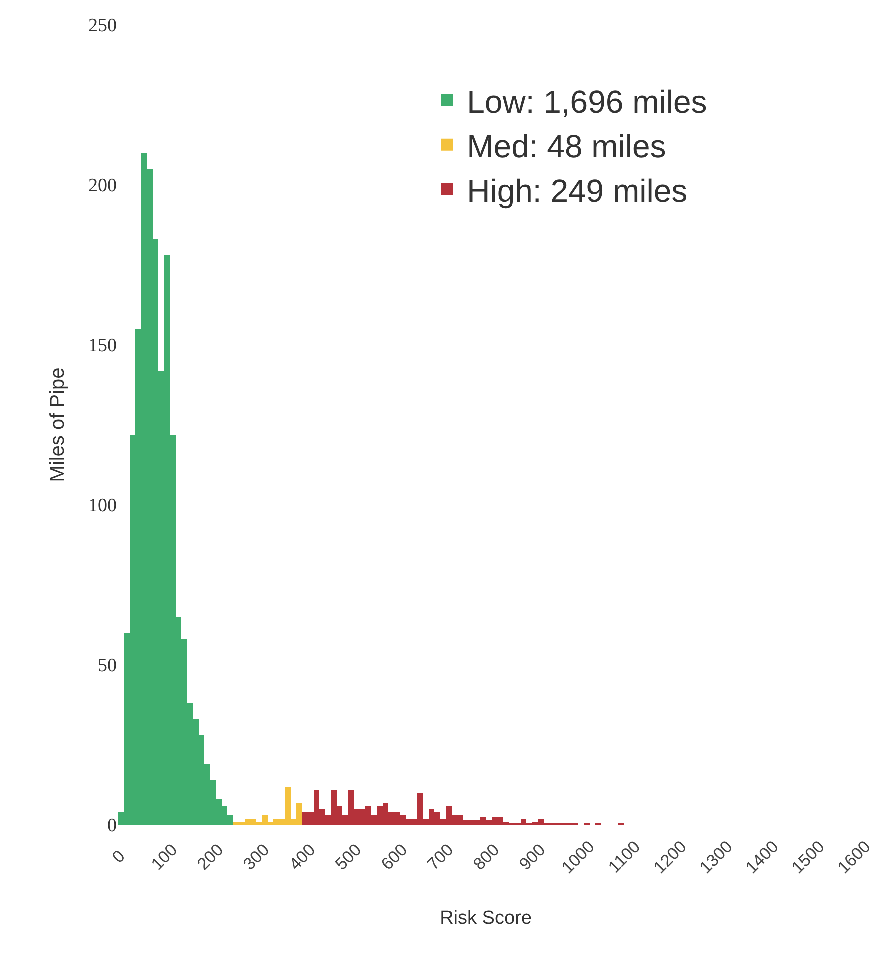 The height and width of the screenshot is (975, 878). What do you see at coordinates (395, 857) in the screenshot?
I see `x-tick-label: 600` at bounding box center [395, 857].